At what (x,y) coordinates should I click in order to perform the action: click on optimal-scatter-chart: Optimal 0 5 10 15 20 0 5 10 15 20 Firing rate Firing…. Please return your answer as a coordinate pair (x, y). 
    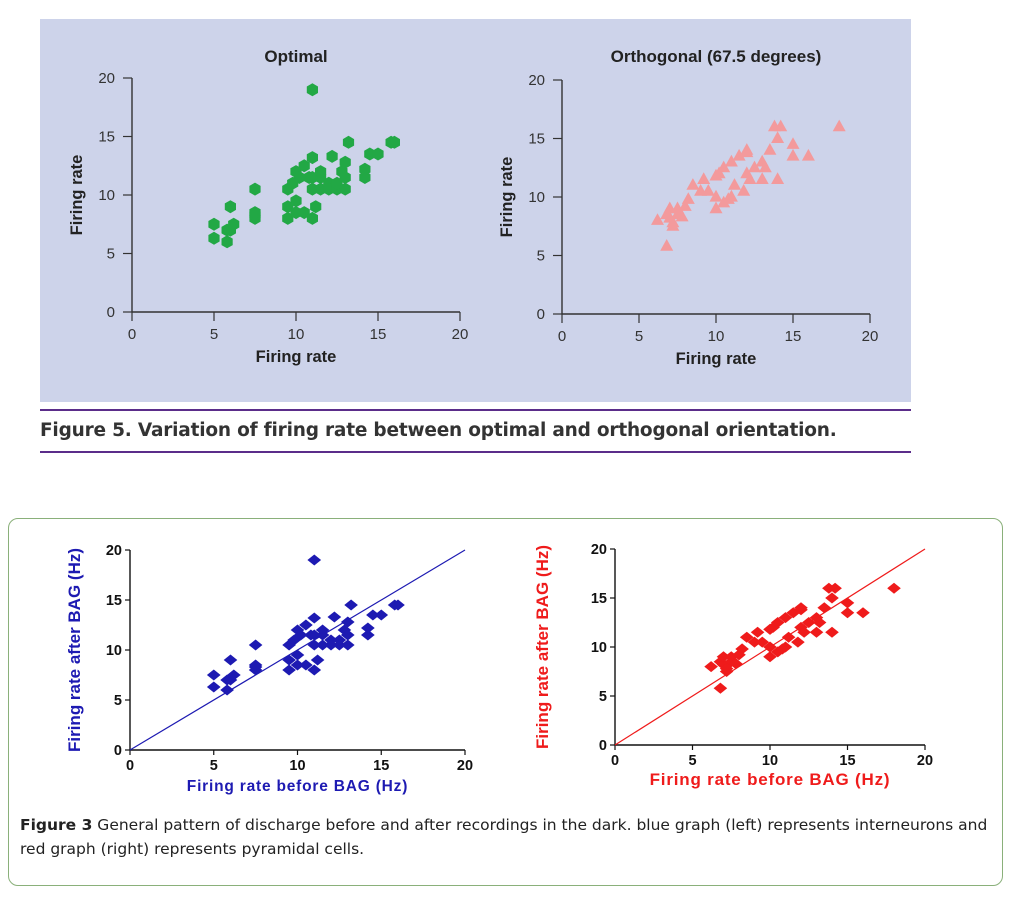
    Looking at the image, I should click on (268, 206).